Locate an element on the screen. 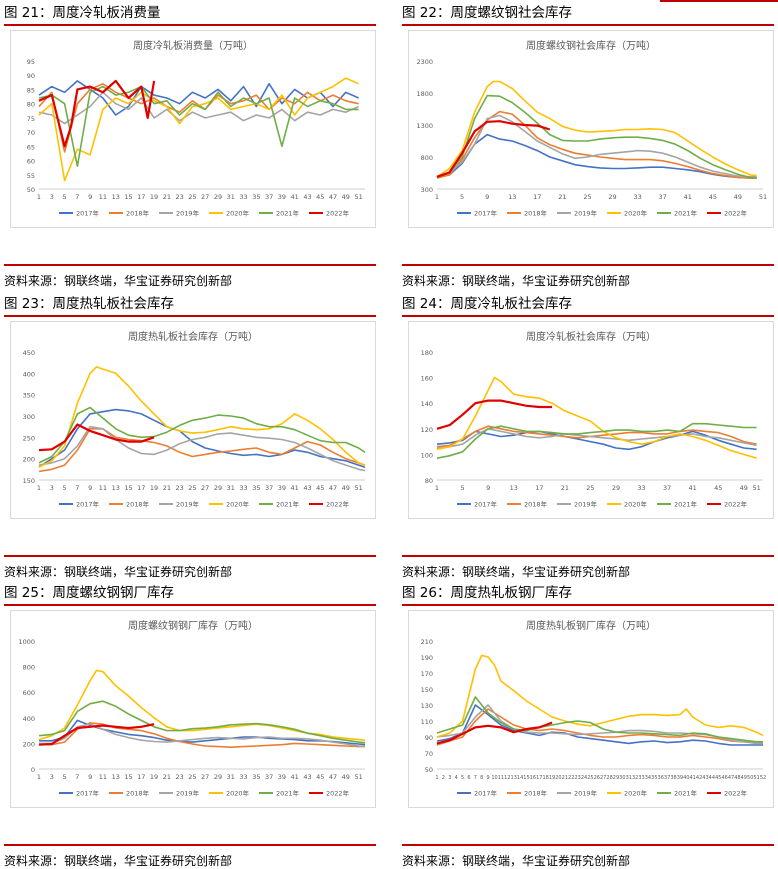 The height and width of the screenshot is (869, 778). x-tick-label: 46 is located at coordinates (724, 778).